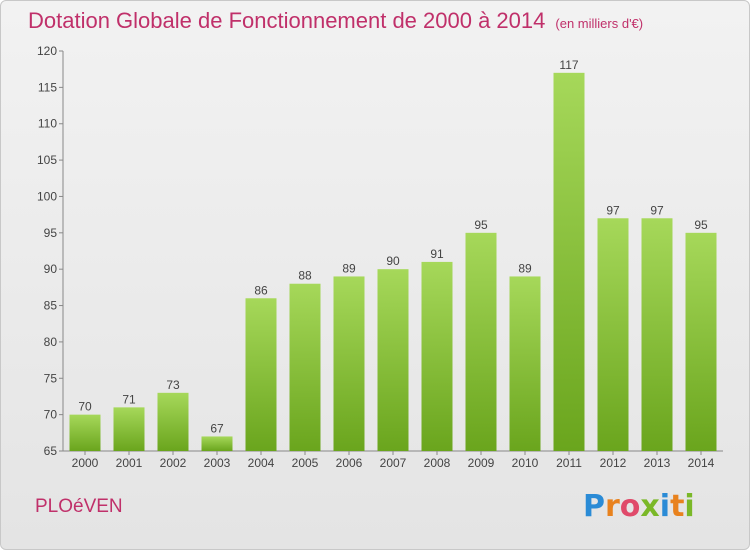  I want to click on bar-2007, so click(393, 360).